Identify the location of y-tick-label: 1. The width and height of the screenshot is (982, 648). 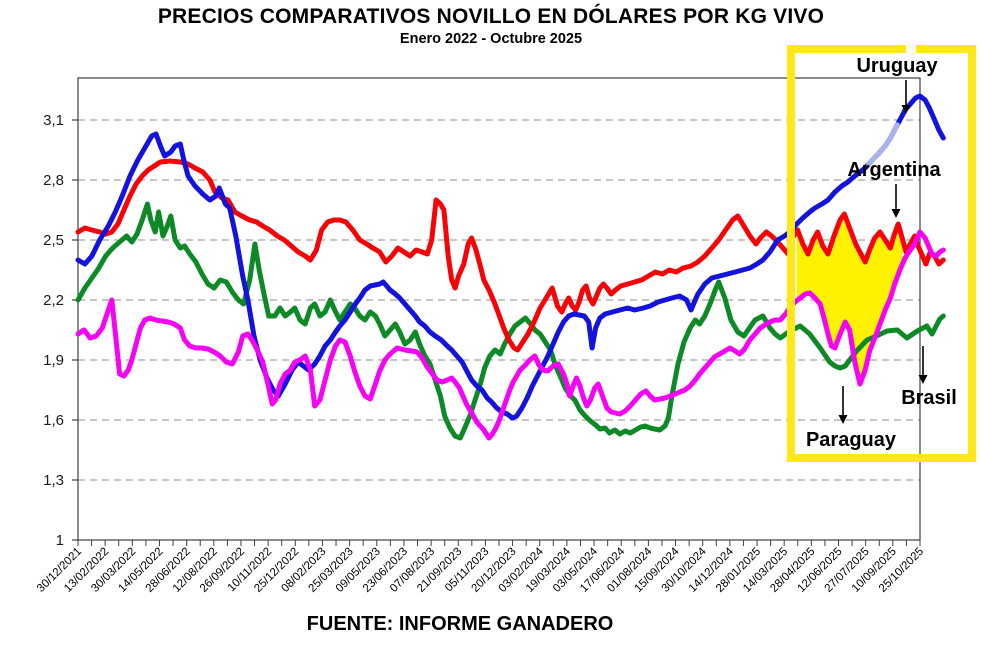
(60, 540).